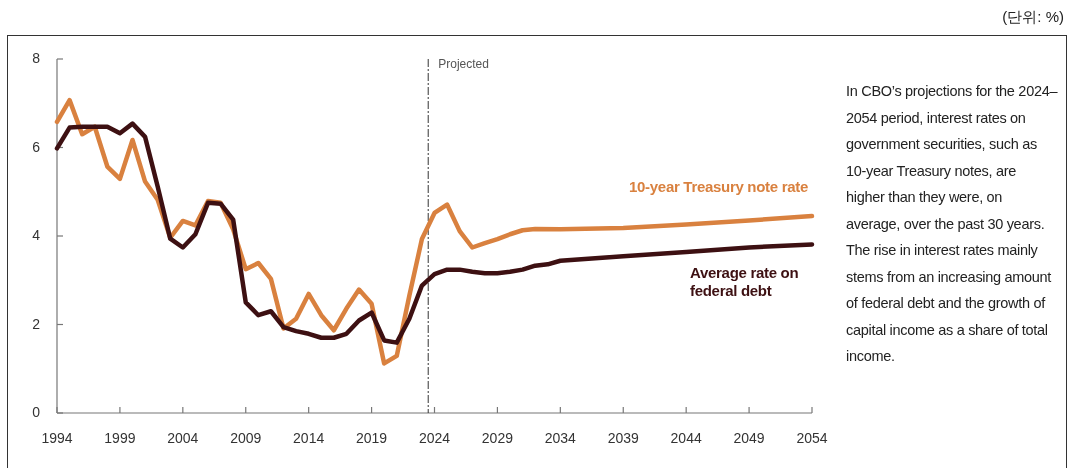  I want to click on x-tick-label: 2049, so click(749, 438).